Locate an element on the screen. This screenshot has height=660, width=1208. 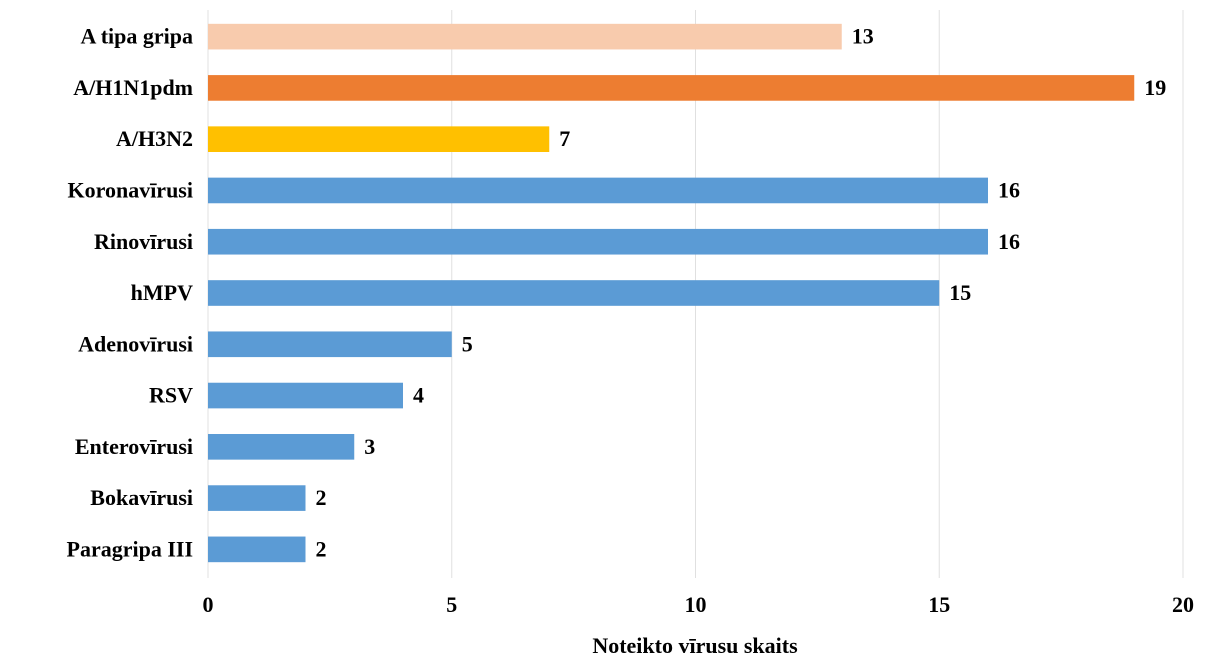
x-tick-label: 15 is located at coordinates (939, 604).